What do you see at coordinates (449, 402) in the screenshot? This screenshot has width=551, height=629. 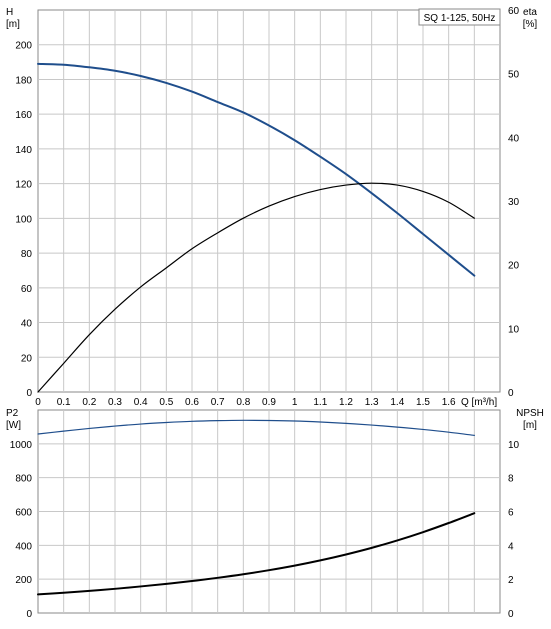 I see `x-tick-label: 1.6` at bounding box center [449, 402].